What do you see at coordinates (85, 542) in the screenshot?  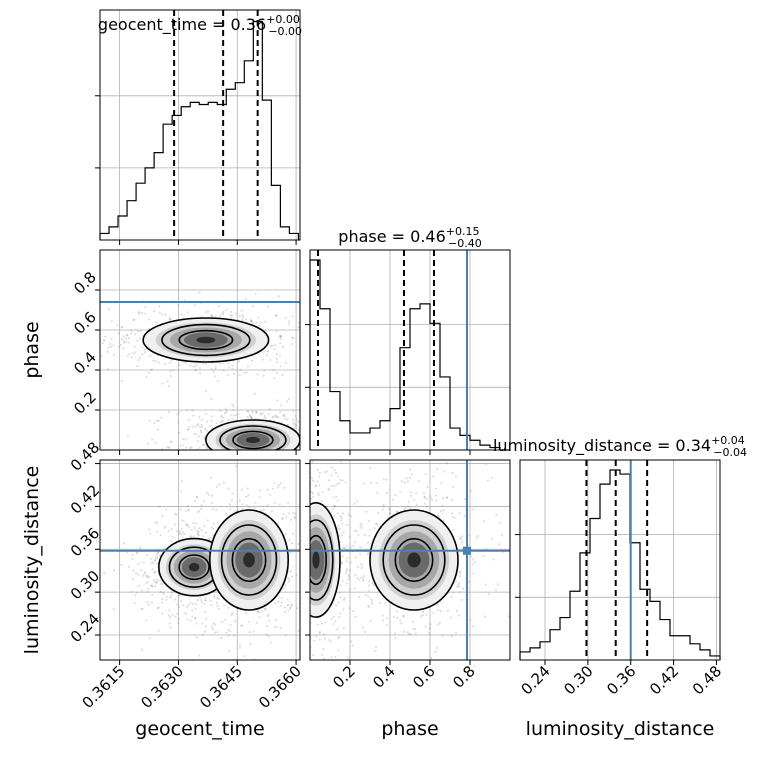 I see `y-tick-label-luminosity_distance: 0.36` at bounding box center [85, 542].